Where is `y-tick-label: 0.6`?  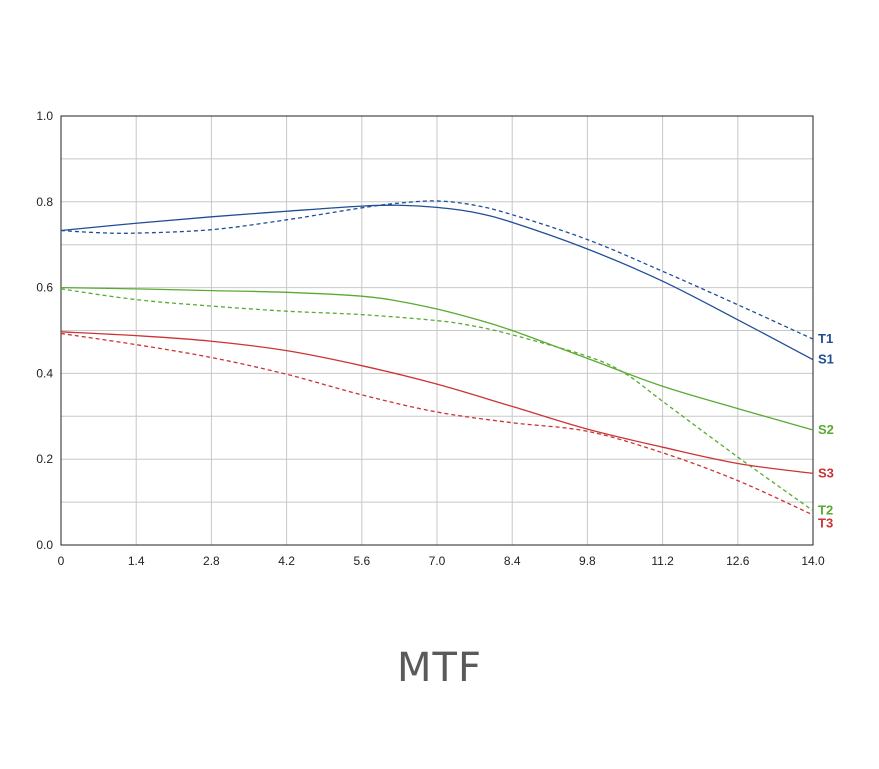 y-tick-label: 0.6 is located at coordinates (44, 288).